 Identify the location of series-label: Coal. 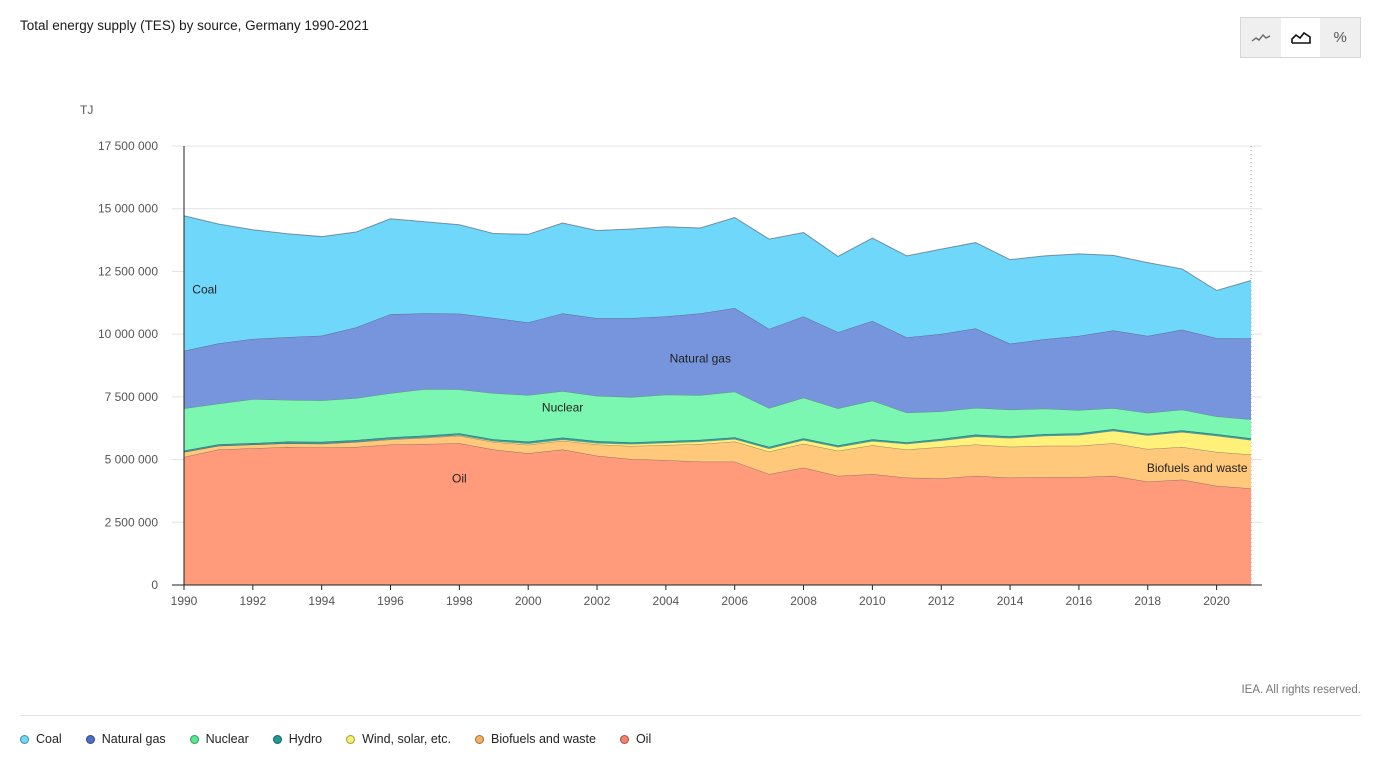
(204, 290).